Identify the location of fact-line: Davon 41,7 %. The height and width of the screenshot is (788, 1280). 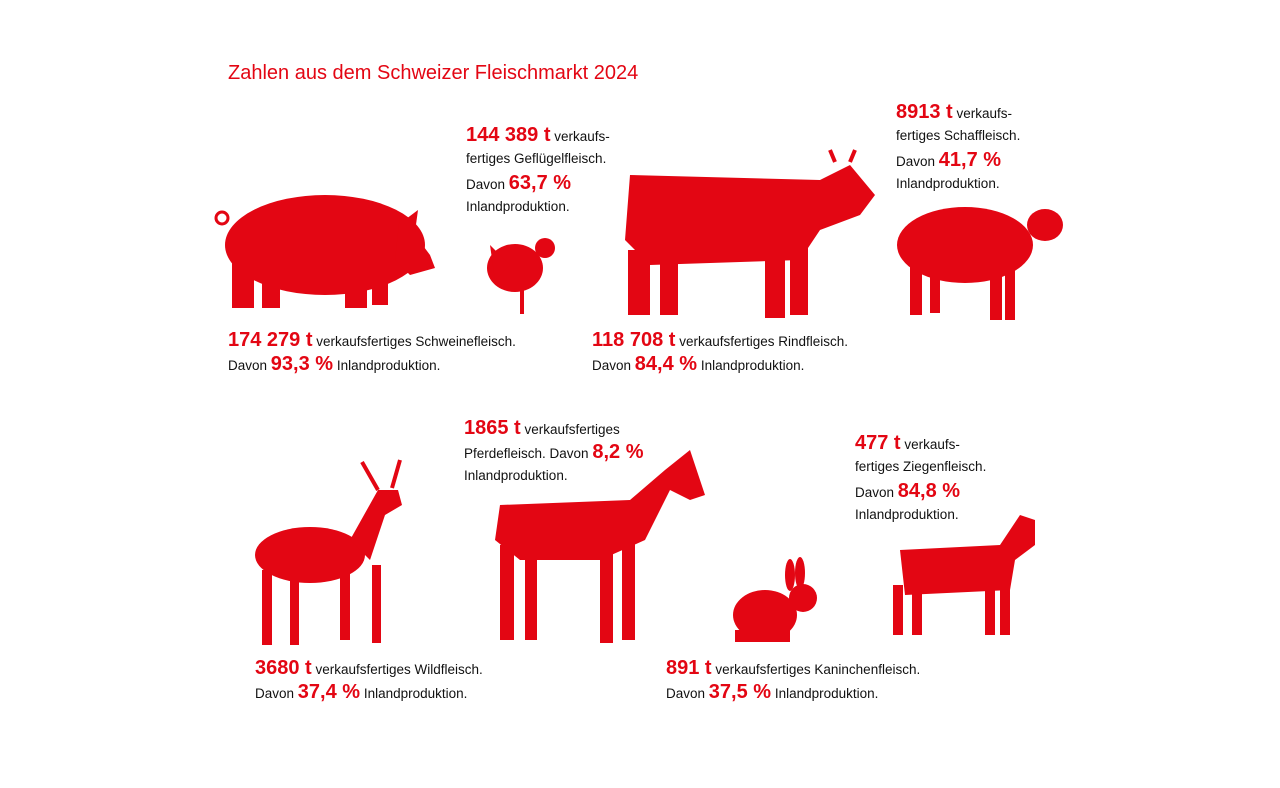
(958, 160).